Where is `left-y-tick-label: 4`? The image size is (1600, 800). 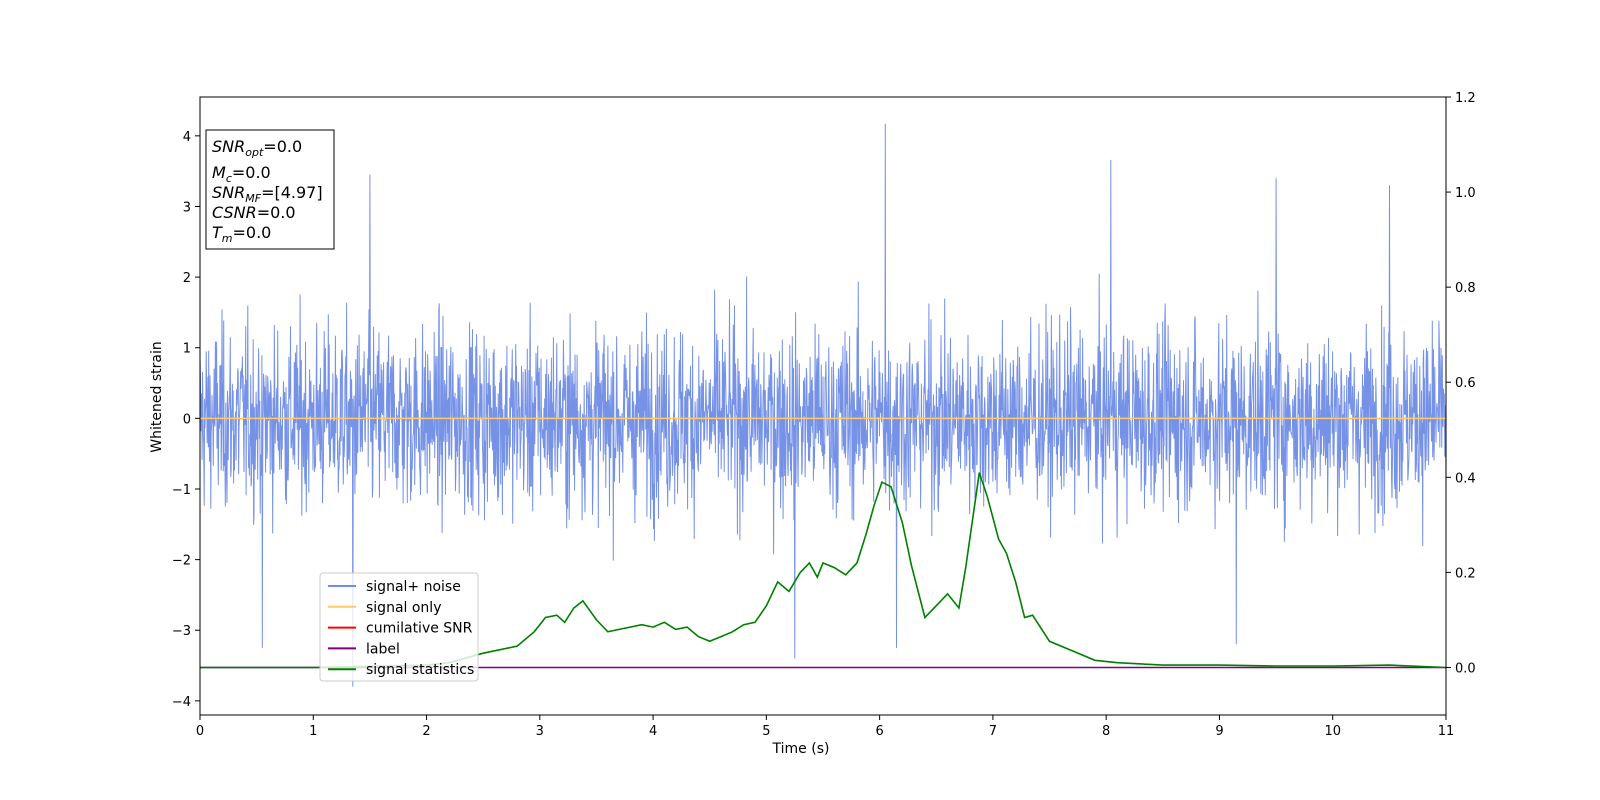 left-y-tick-label: 4 is located at coordinates (187, 137).